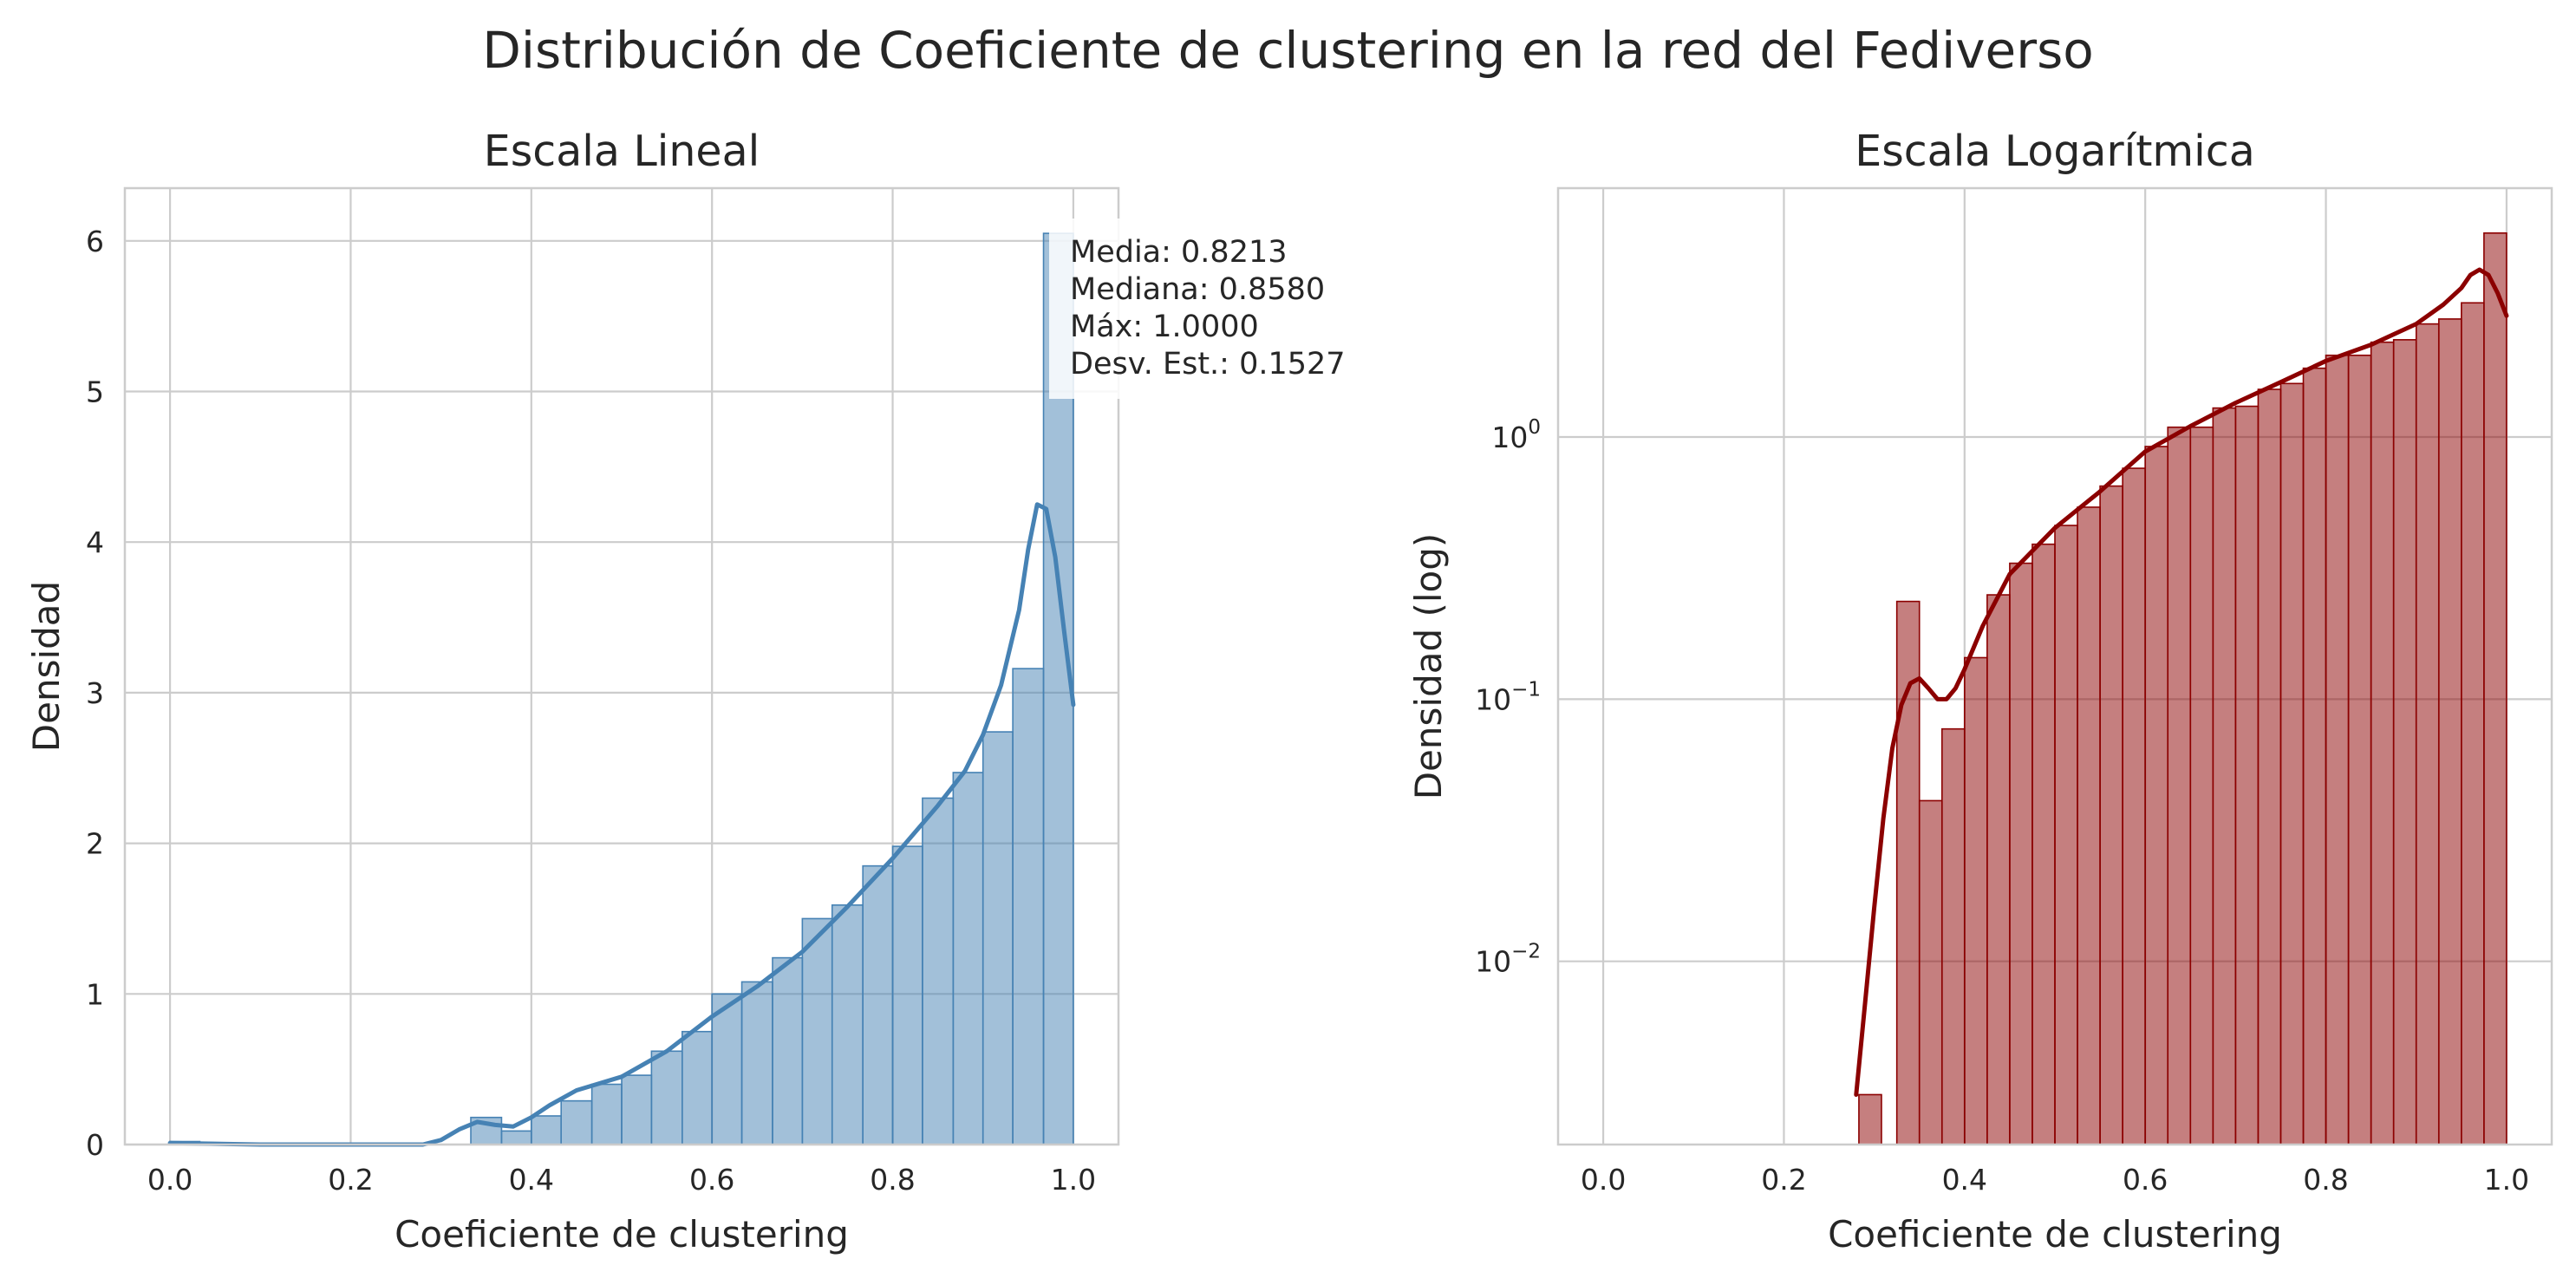 The width and height of the screenshot is (2576, 1285). Describe the element at coordinates (47, 666) in the screenshot. I see `y-axis-label: Densidad` at that location.